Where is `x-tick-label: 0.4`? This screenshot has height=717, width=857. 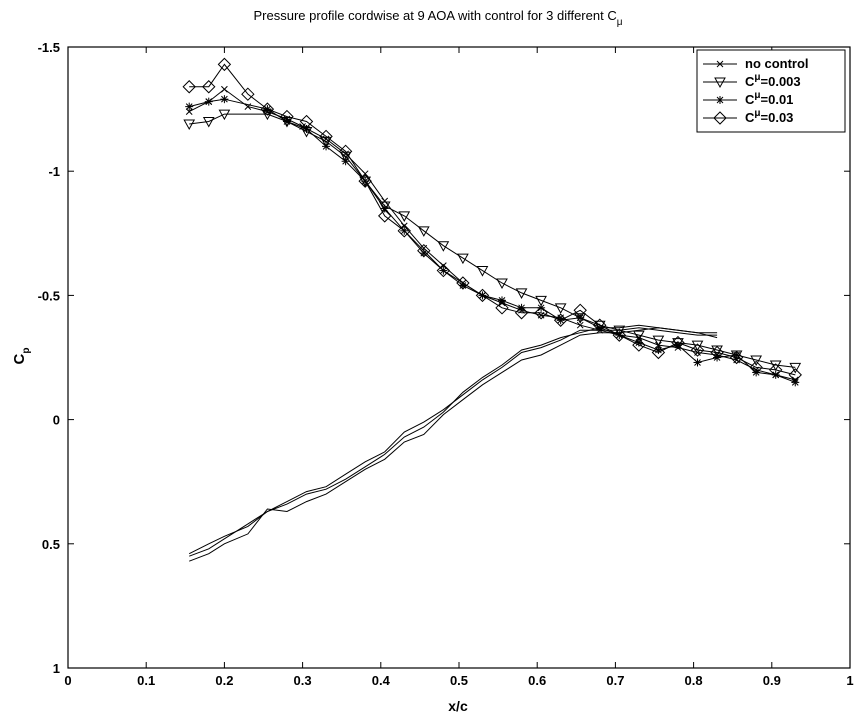 x-tick-label: 0.4 is located at coordinates (381, 680).